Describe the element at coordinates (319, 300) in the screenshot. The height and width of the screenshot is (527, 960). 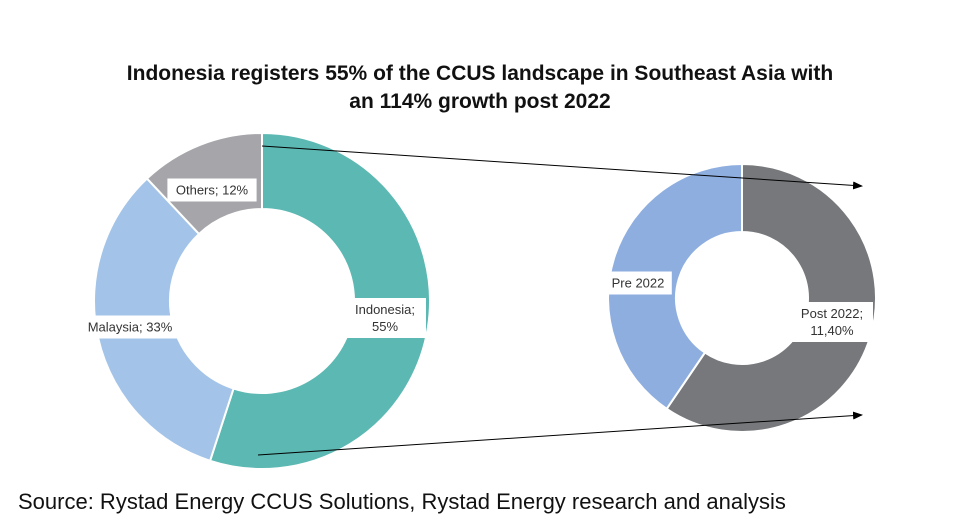
I see `slice-indonesia` at that location.